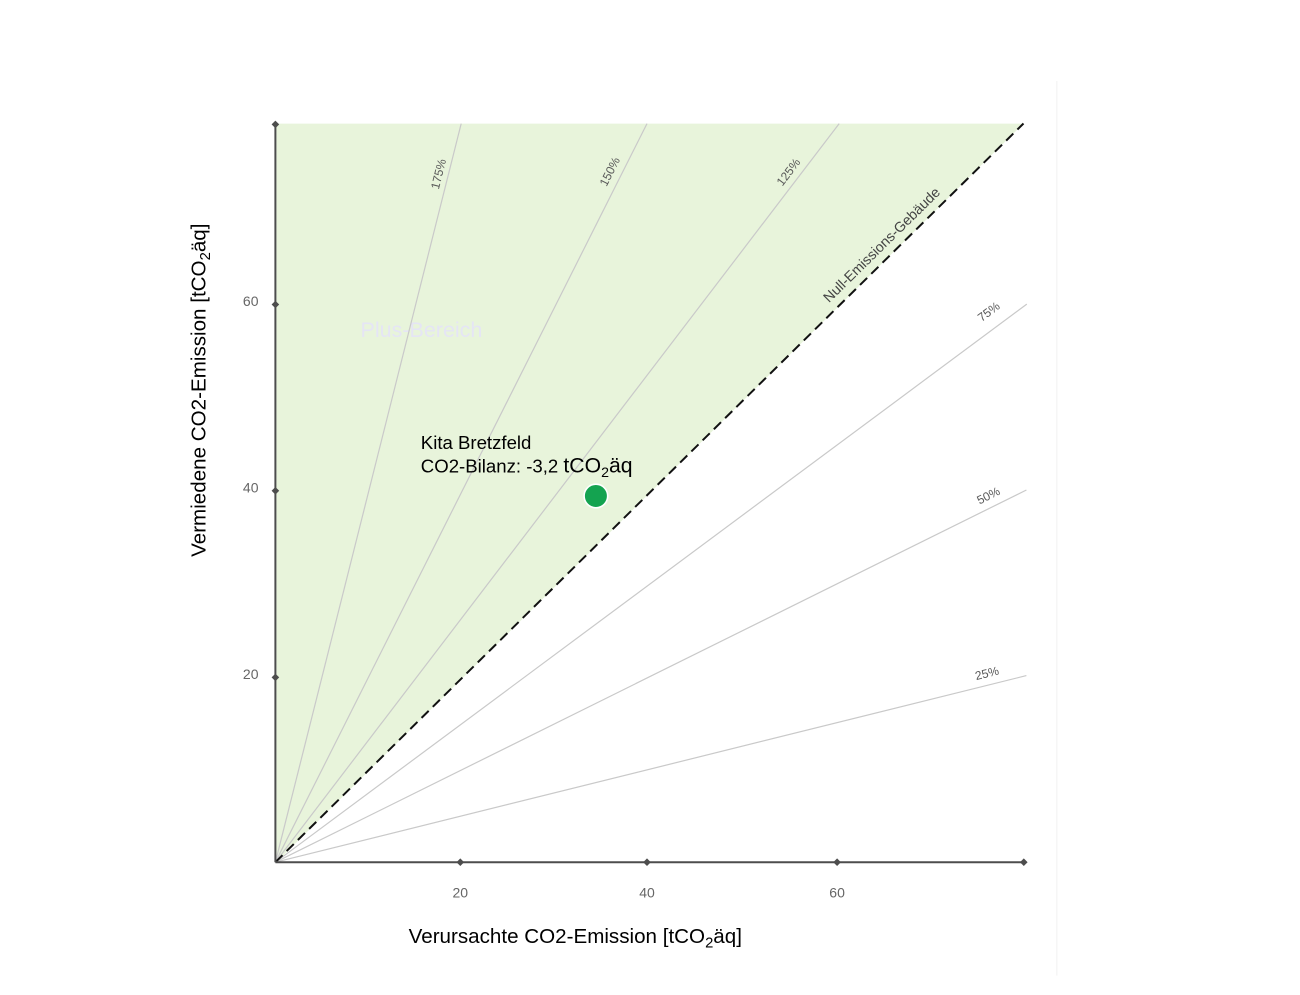 The width and height of the screenshot is (1300, 995). Describe the element at coordinates (201, 390) in the screenshot. I see `svg-text:Vermiedene CO2-Emission [tCO2ä: Vermiedene CO2-Emission [tCO2äq]` at that location.